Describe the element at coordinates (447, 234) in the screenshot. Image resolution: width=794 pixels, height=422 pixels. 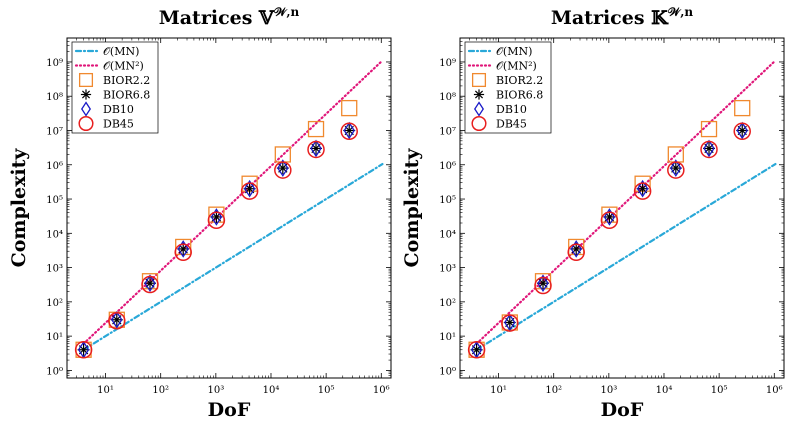
I see `y-tick-label: 10⁴` at that location.